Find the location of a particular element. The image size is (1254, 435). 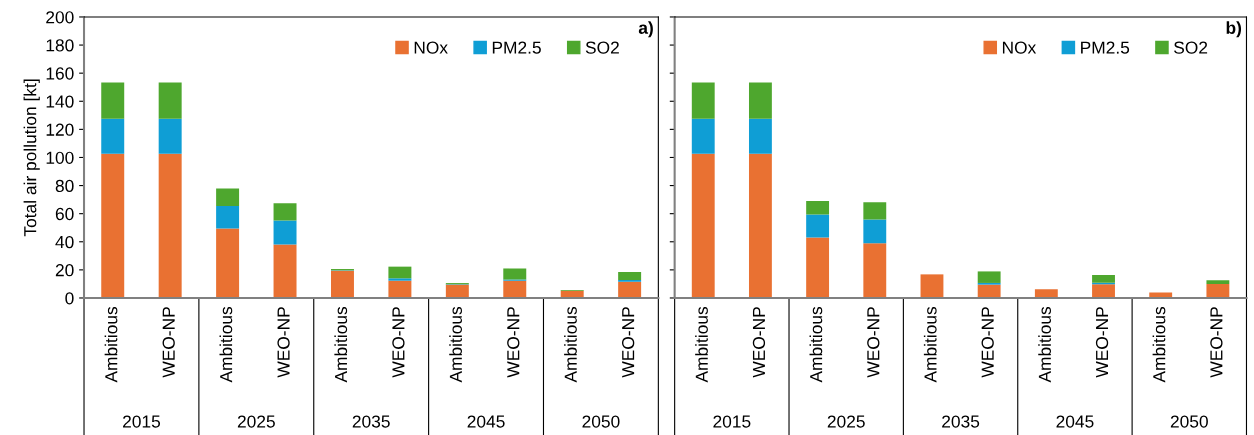

y-tick-label: 140 is located at coordinates (60, 101).